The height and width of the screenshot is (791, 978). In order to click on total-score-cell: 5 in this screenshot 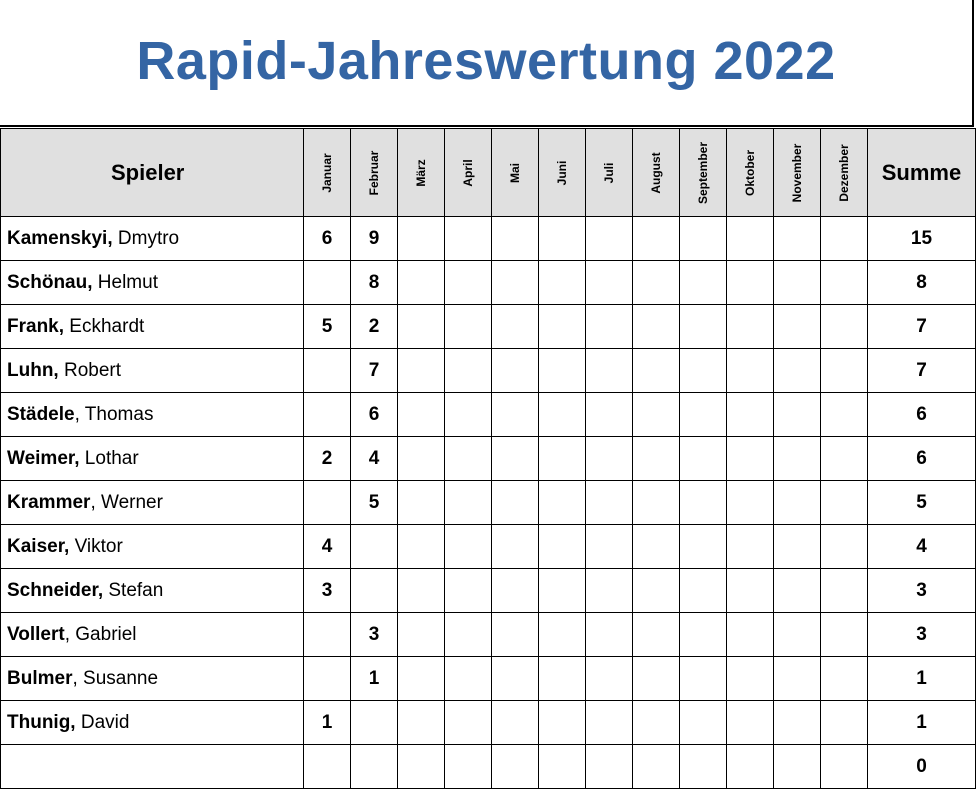, I will do `click(921, 502)`.